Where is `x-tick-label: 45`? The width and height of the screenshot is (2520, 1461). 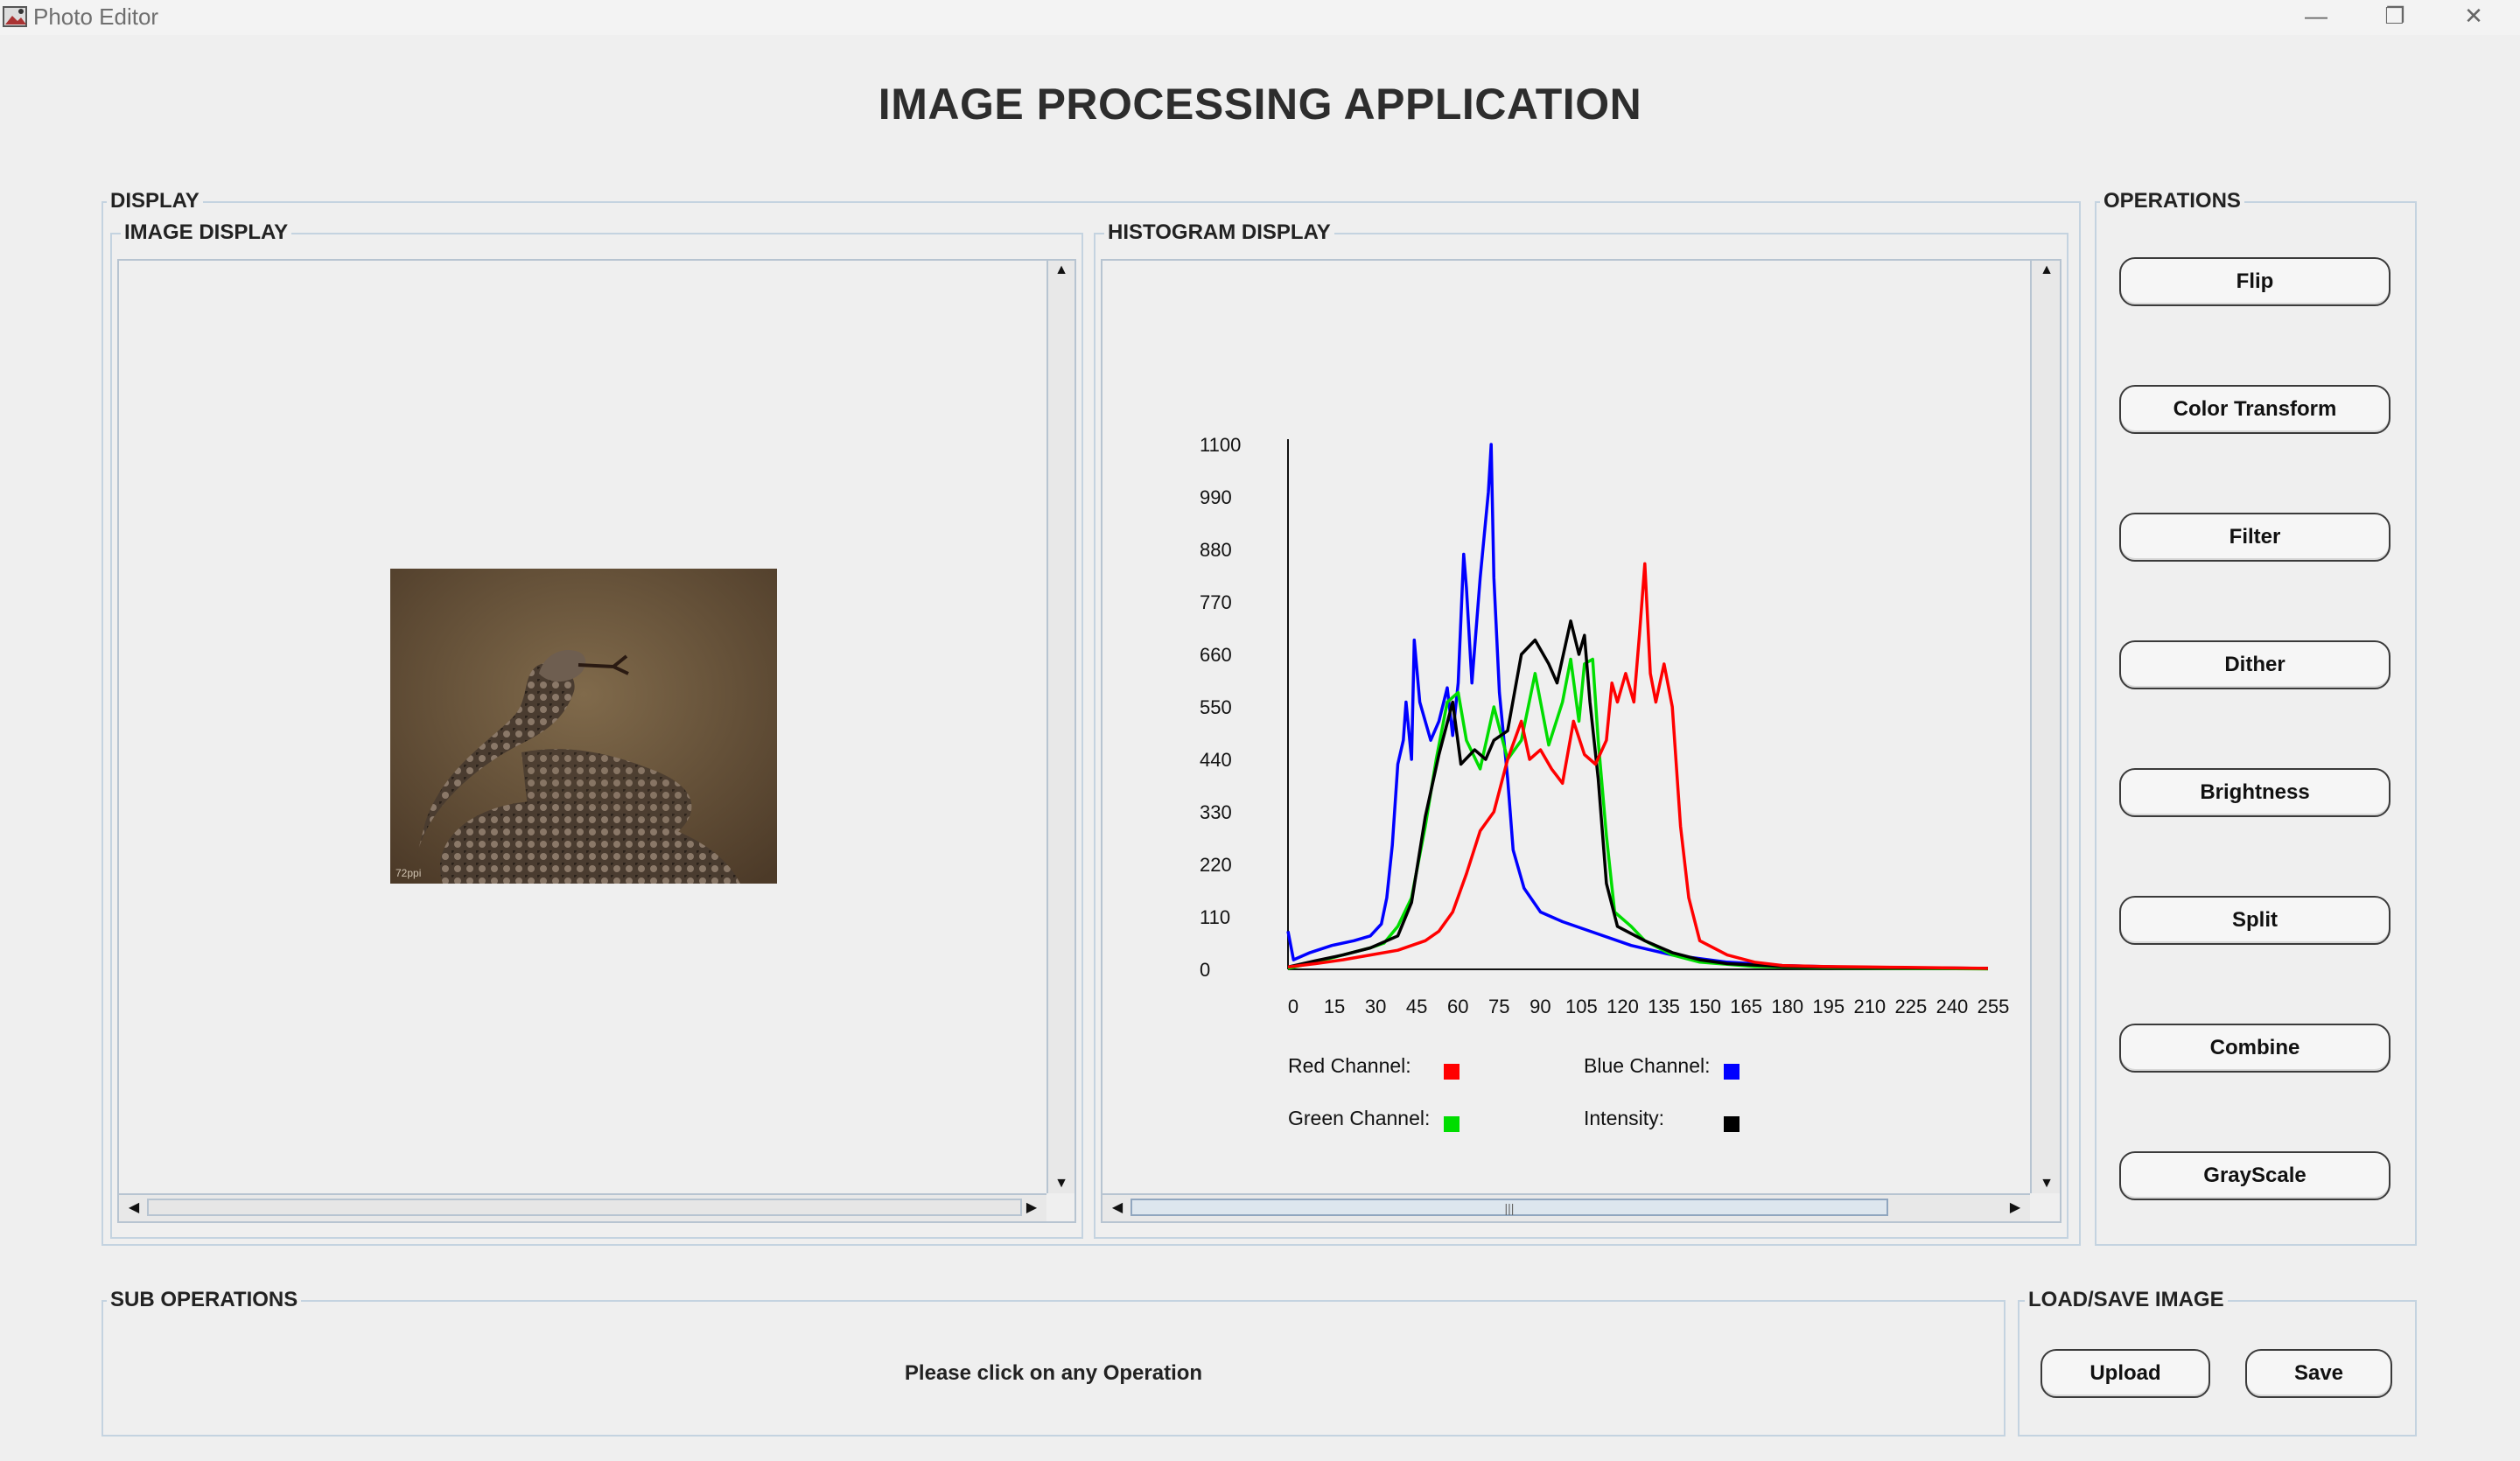 x-tick-label: 45 is located at coordinates (1416, 1006).